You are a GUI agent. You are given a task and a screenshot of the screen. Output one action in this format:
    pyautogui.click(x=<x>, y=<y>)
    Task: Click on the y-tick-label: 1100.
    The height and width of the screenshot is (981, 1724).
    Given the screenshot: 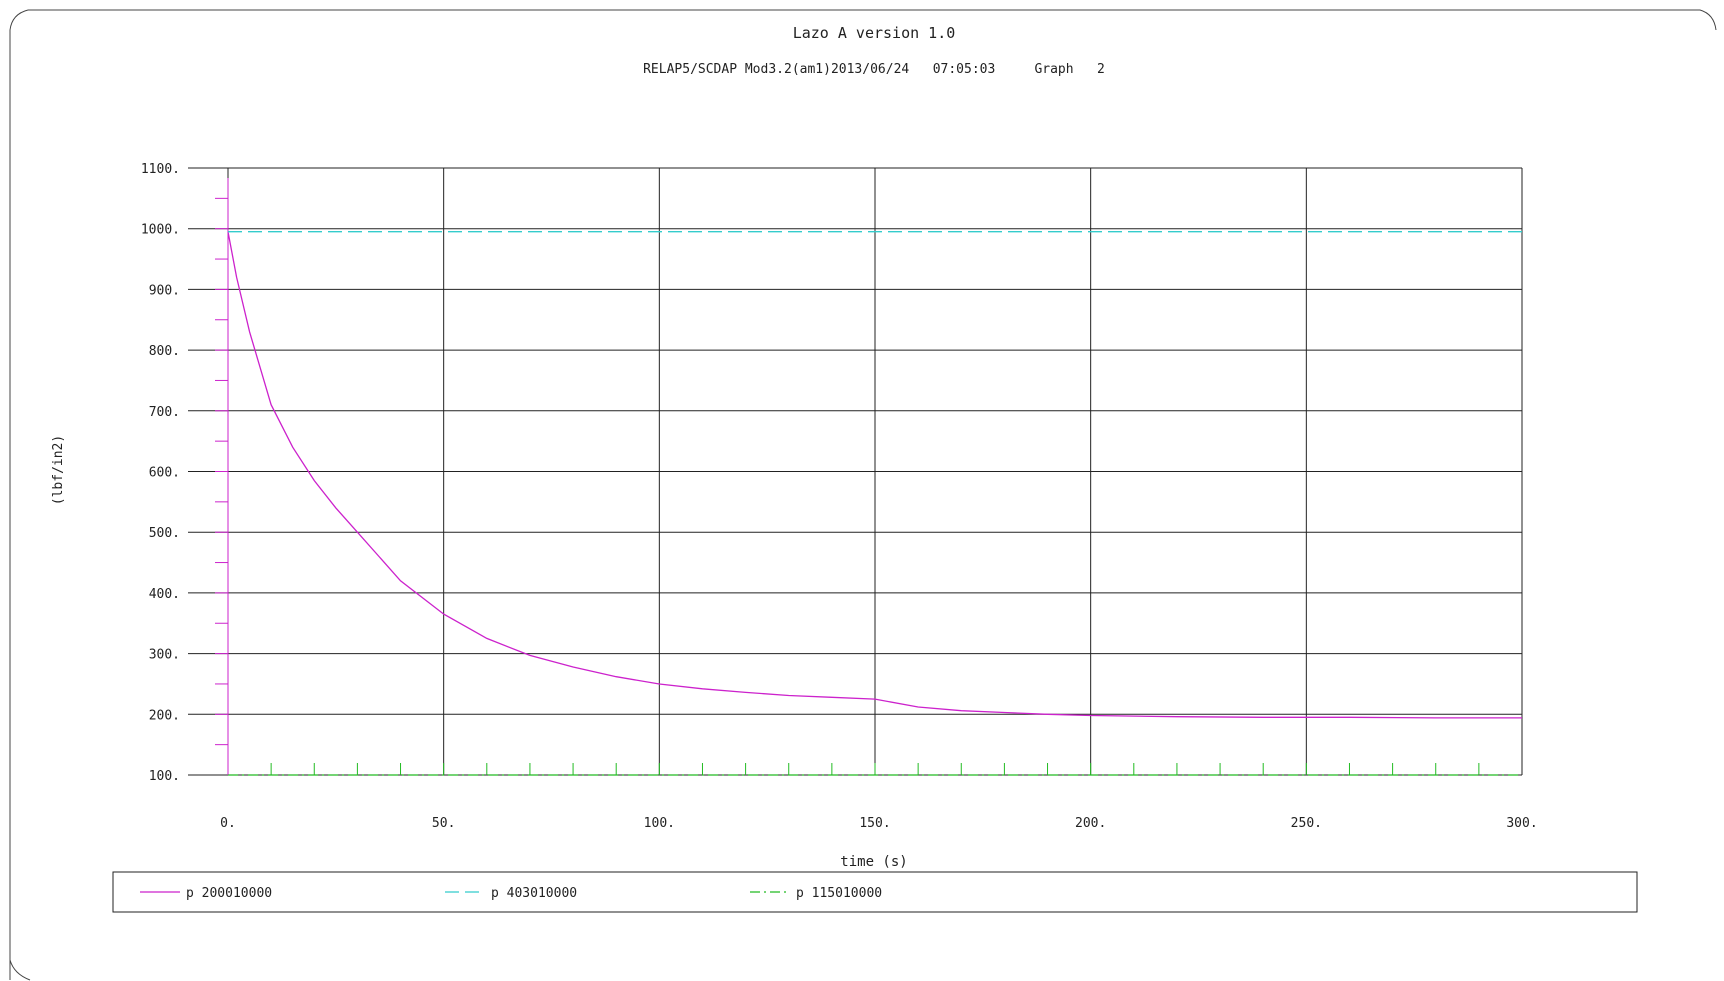 What is the action you would take?
    pyautogui.click(x=160, y=169)
    